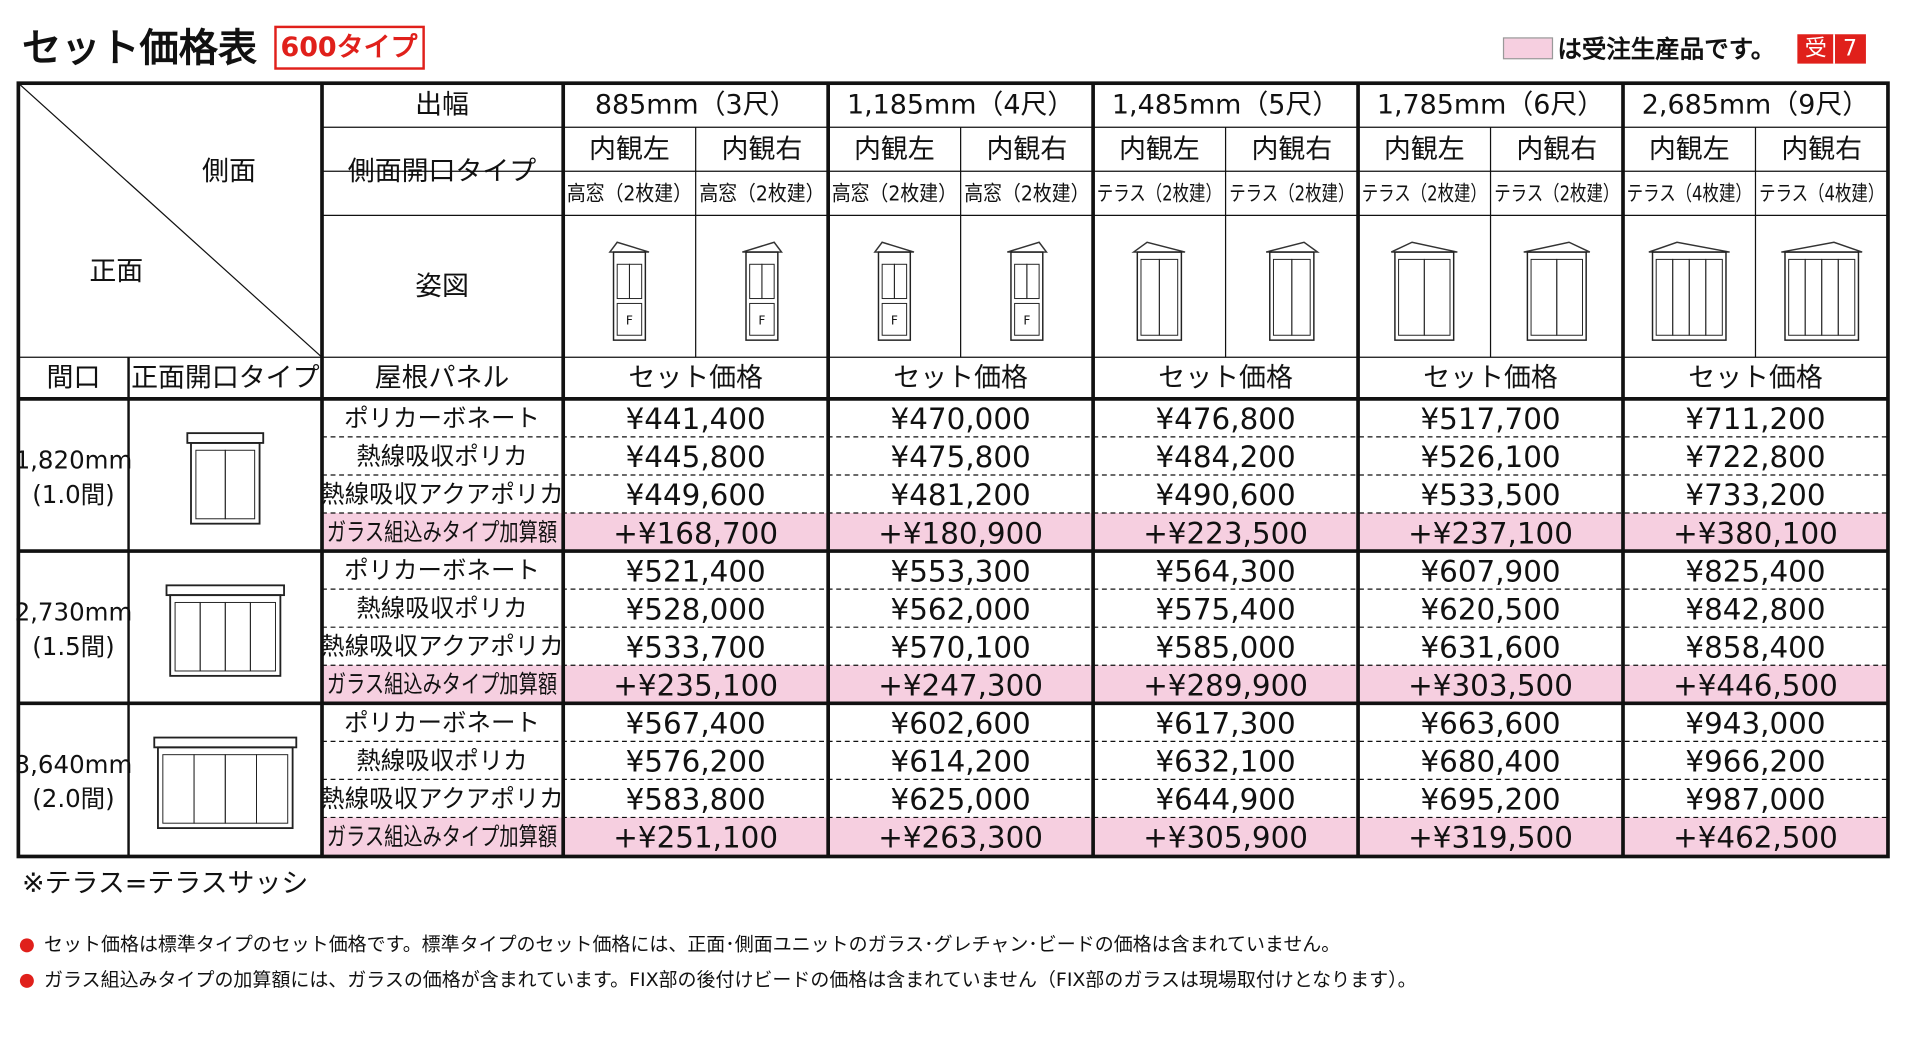 This screenshot has height=1044, width=1910. Describe the element at coordinates (961, 800) in the screenshot. I see `price: ¥625,000` at that location.